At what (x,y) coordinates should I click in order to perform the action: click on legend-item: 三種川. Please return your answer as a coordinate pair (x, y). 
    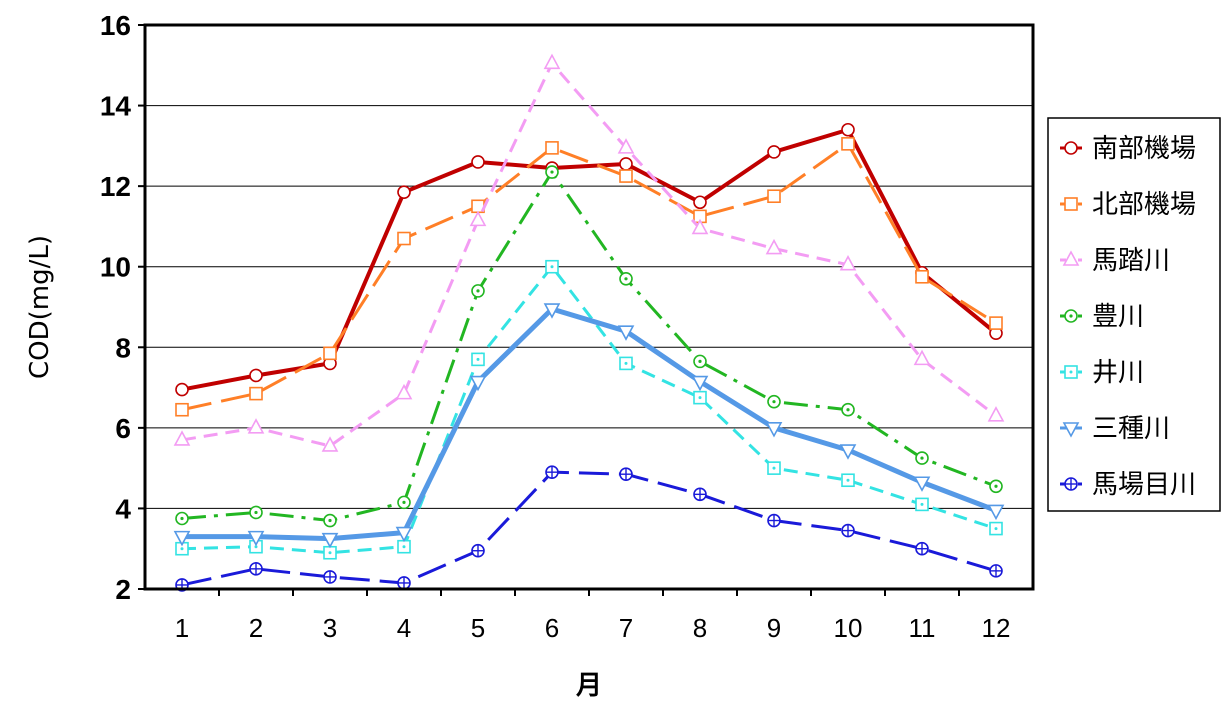
    Looking at the image, I should click on (1115, 429).